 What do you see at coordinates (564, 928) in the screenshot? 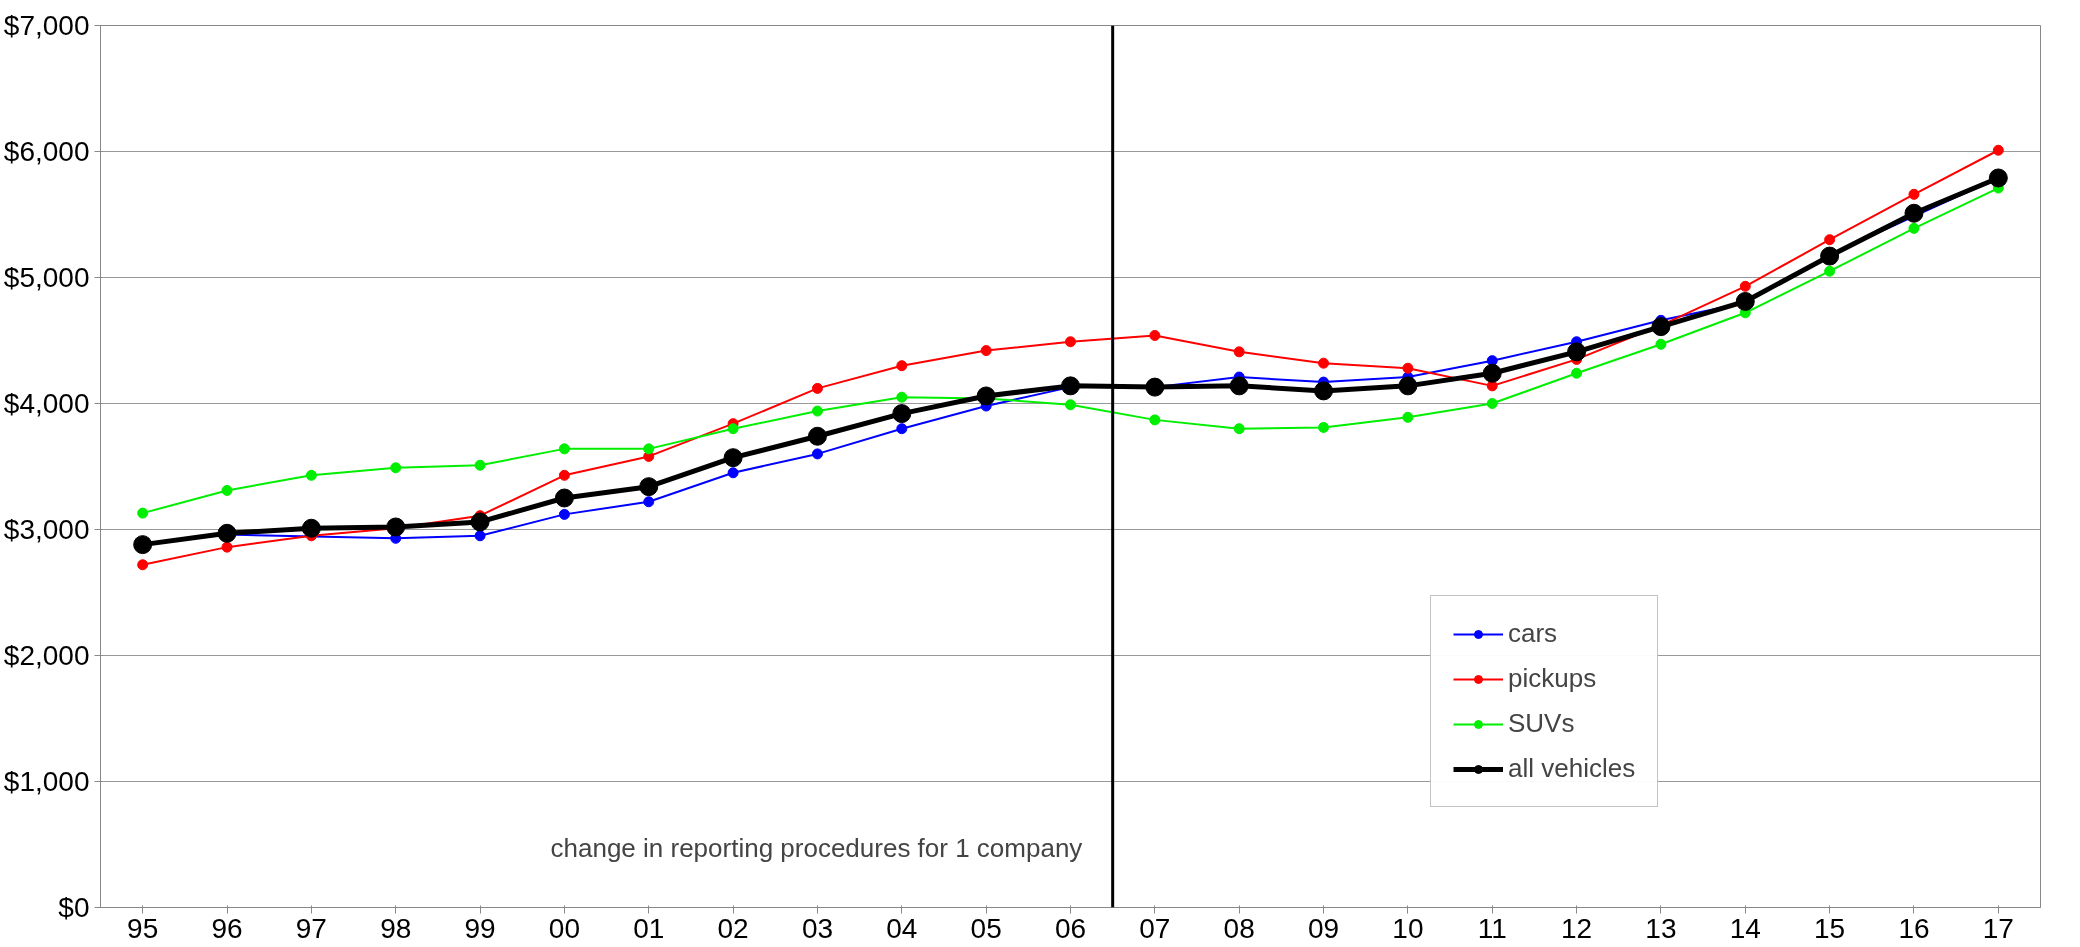
I see `x-tick-label: 00` at bounding box center [564, 928].